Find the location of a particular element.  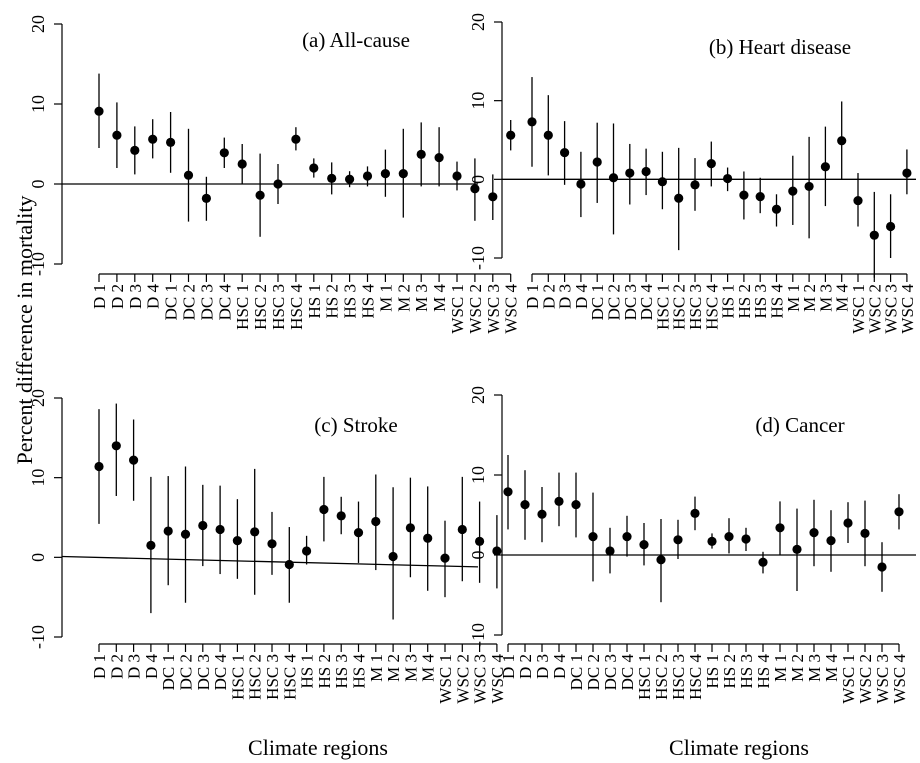

x-tick-label: HSC 4 is located at coordinates (711, 307).